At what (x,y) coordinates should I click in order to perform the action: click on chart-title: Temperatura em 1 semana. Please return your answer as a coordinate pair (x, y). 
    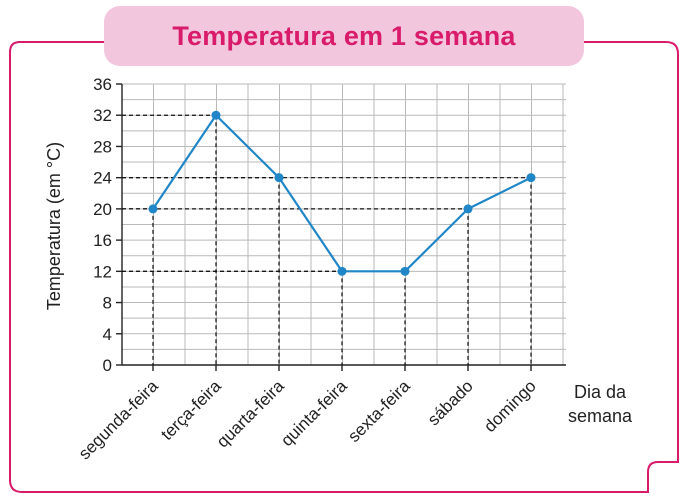
    Looking at the image, I should click on (344, 35).